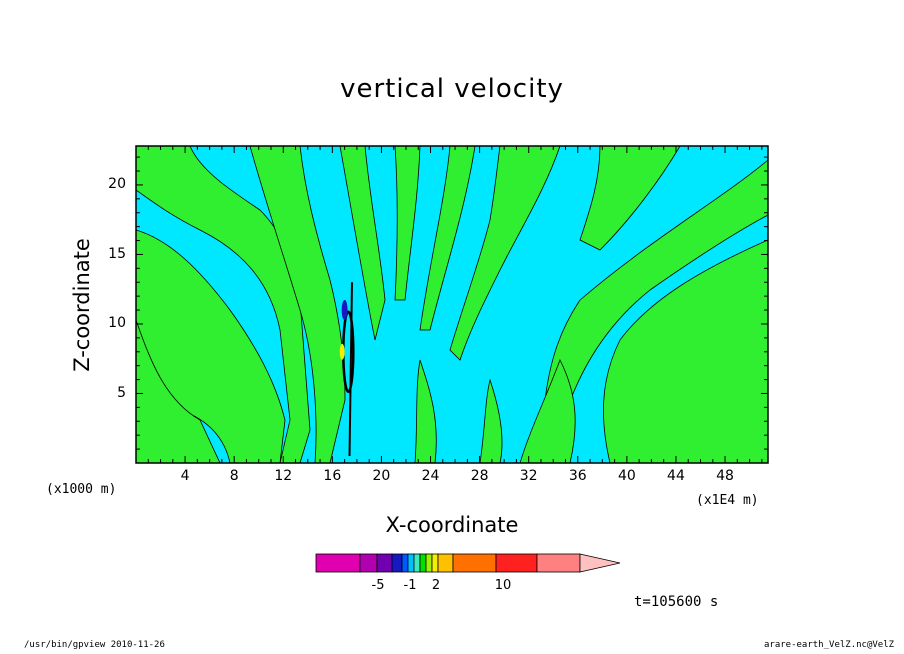 This screenshot has height=654, width=904. I want to click on chart-title: vertical velocity, so click(452, 89).